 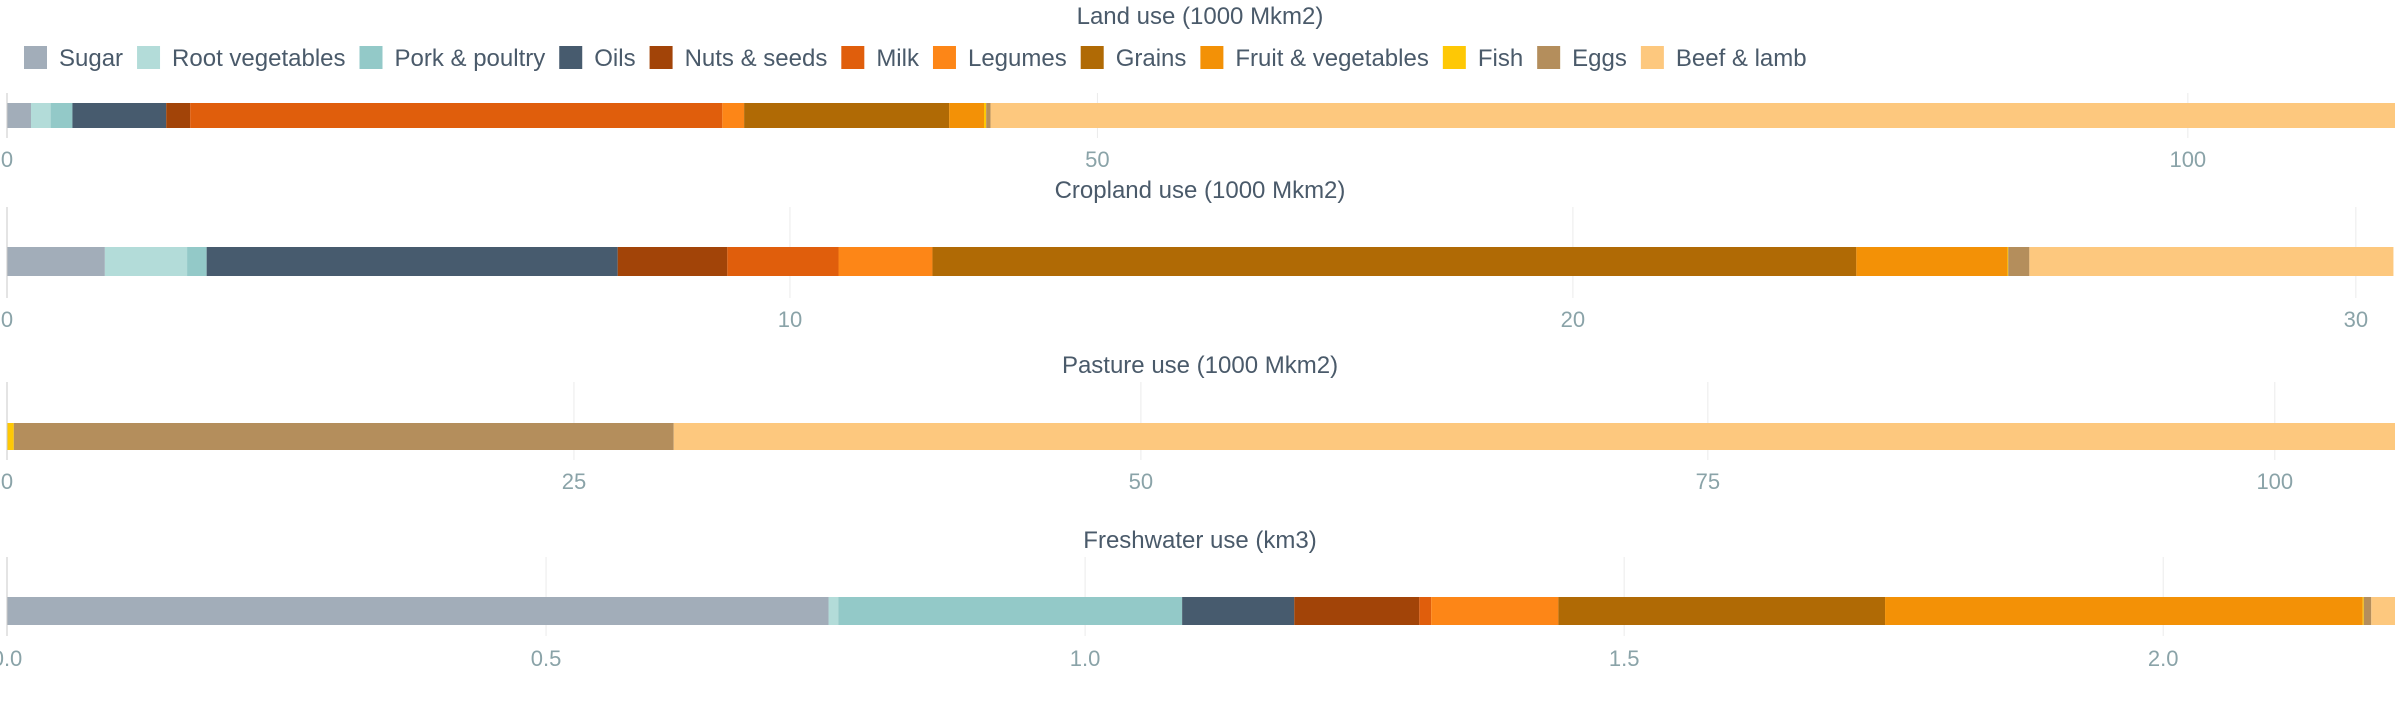 What do you see at coordinates (1708, 481) in the screenshot?
I see `tick-label: 75` at bounding box center [1708, 481].